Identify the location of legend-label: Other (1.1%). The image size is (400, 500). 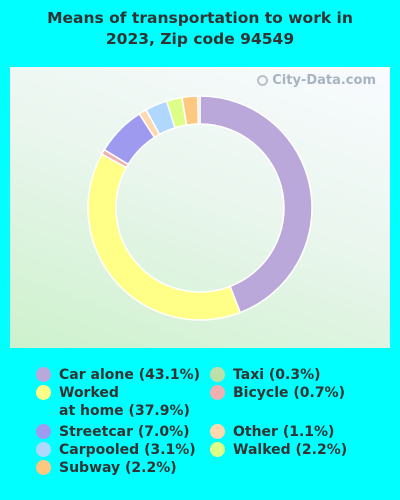
(284, 432).